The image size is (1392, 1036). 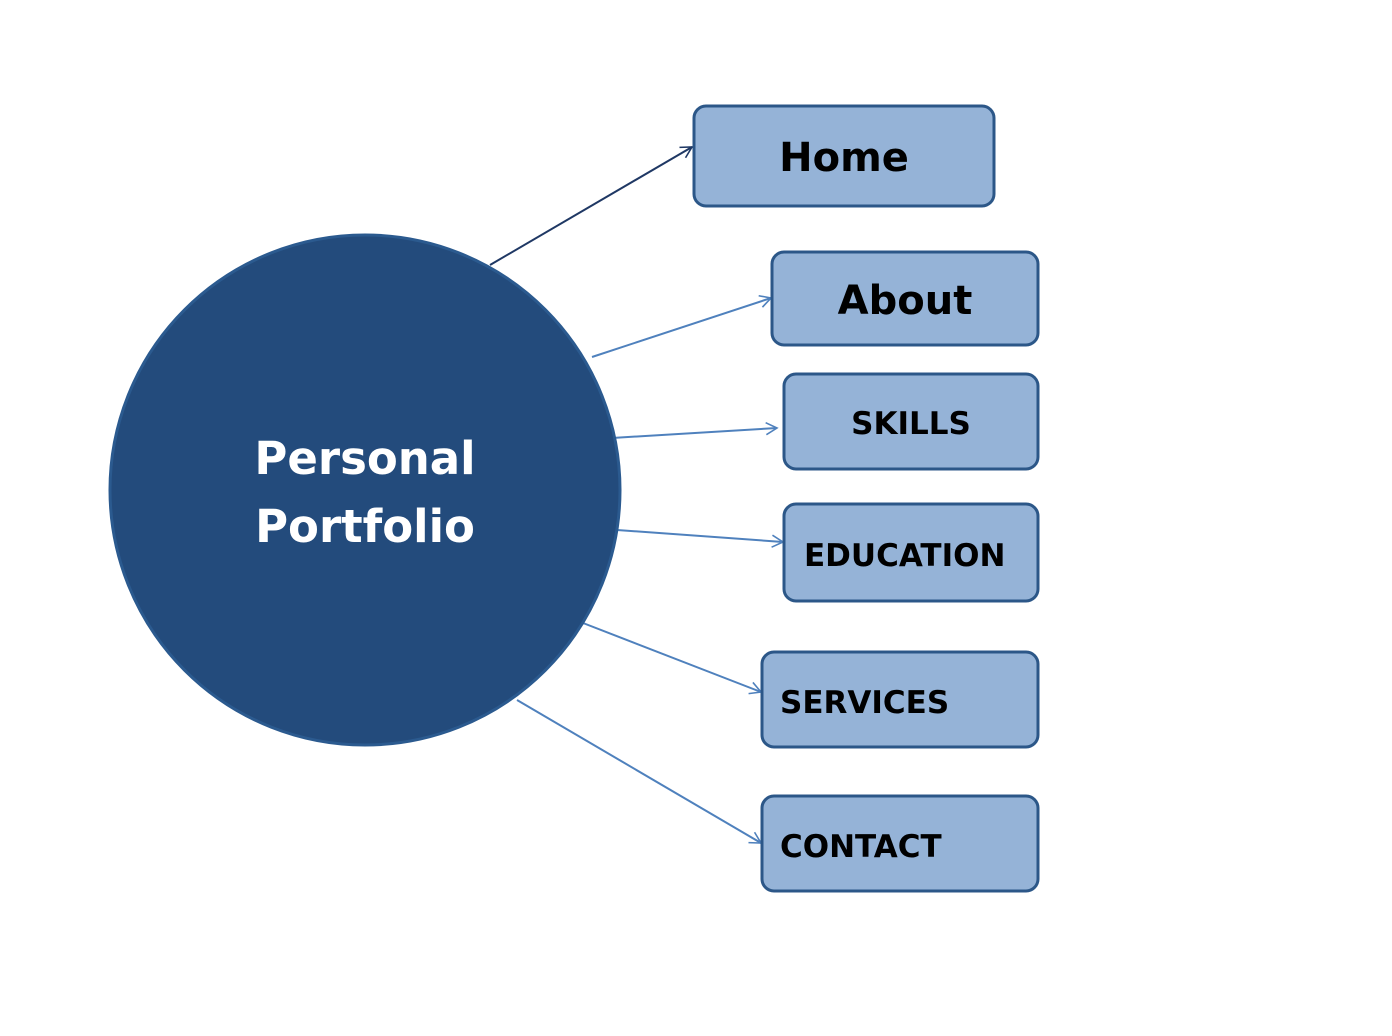 I want to click on arrow-to-education, so click(x=700, y=538).